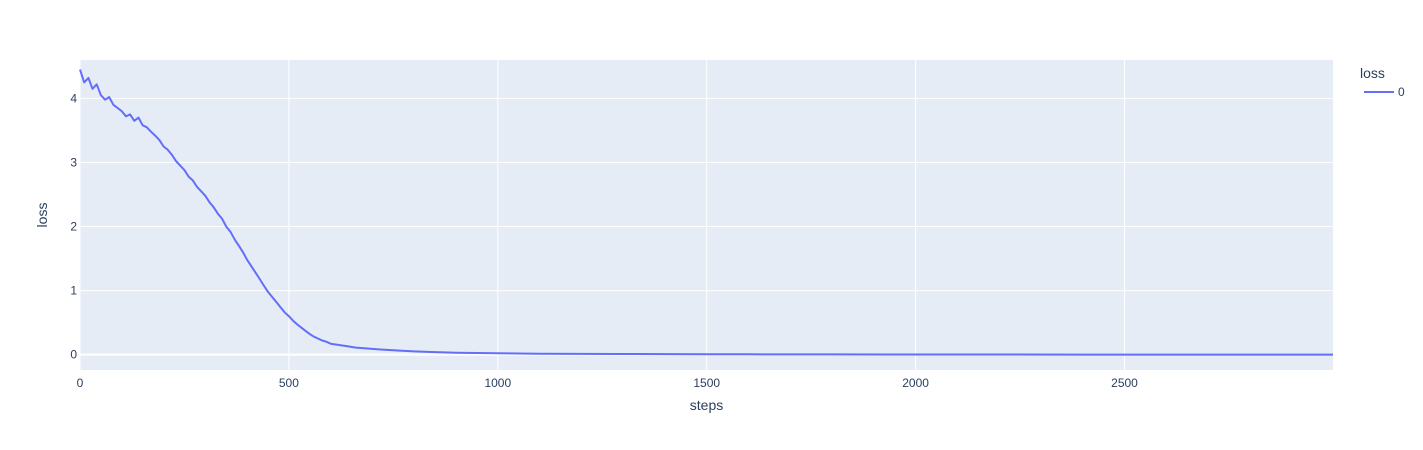 This screenshot has width=1423, height=450. What do you see at coordinates (1124, 383) in the screenshot?
I see `x-tick-label: 2500` at bounding box center [1124, 383].